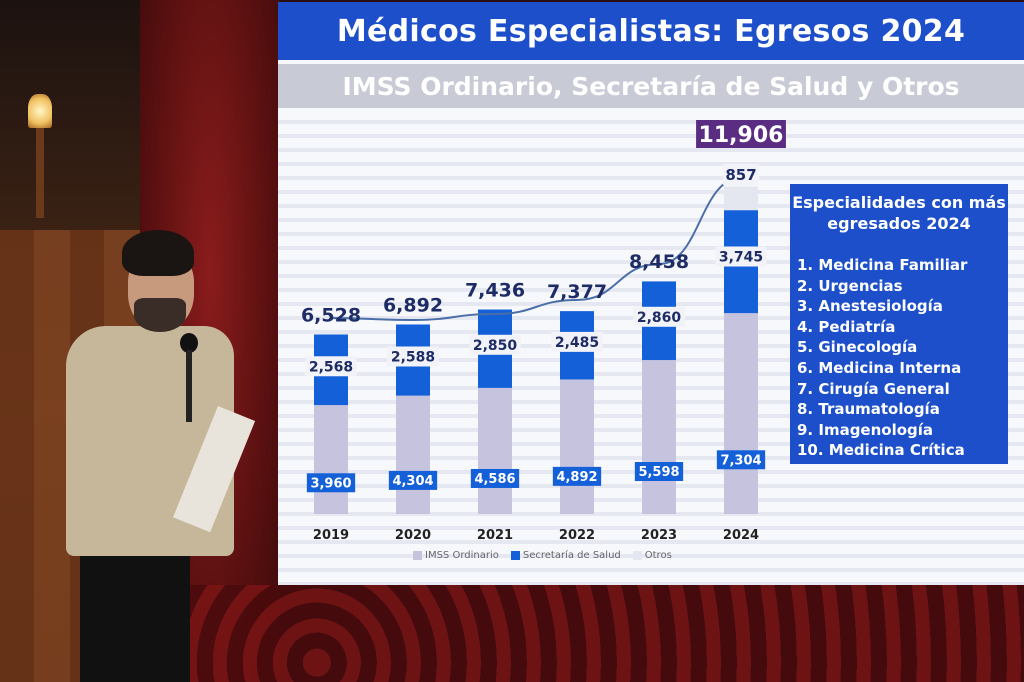 Image resolution: width=1024 pixels, height=682 pixels. Describe the element at coordinates (857, 347) in the screenshot. I see `specialty-item: 5. Ginecología` at that location.